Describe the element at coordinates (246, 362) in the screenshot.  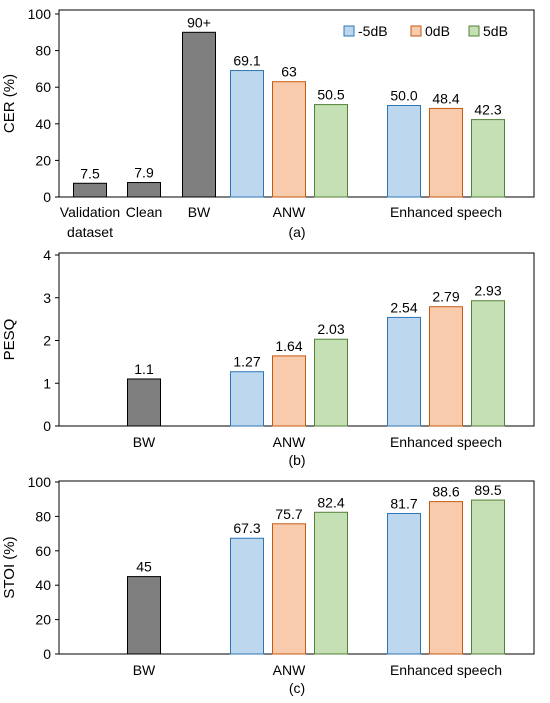
I see `data-label: 1.27` at that location.